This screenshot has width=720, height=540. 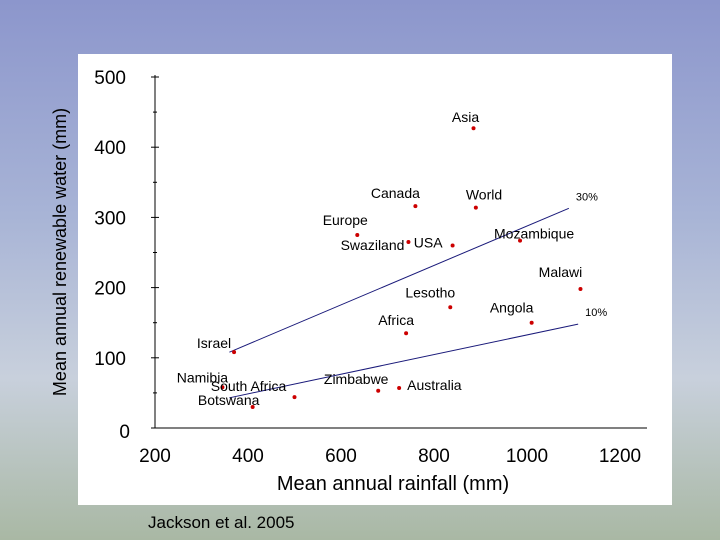 I want to click on x-tick-label: 1200, so click(x=620, y=456).